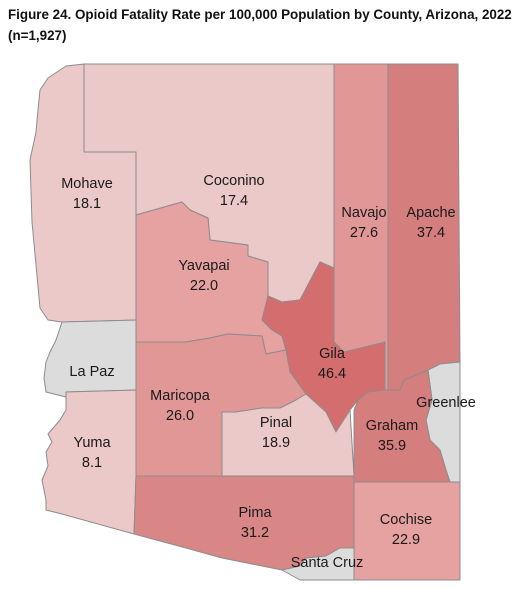 This screenshot has width=522, height=589. Describe the element at coordinates (276, 443) in the screenshot. I see `pinal-value: 18.9` at that location.